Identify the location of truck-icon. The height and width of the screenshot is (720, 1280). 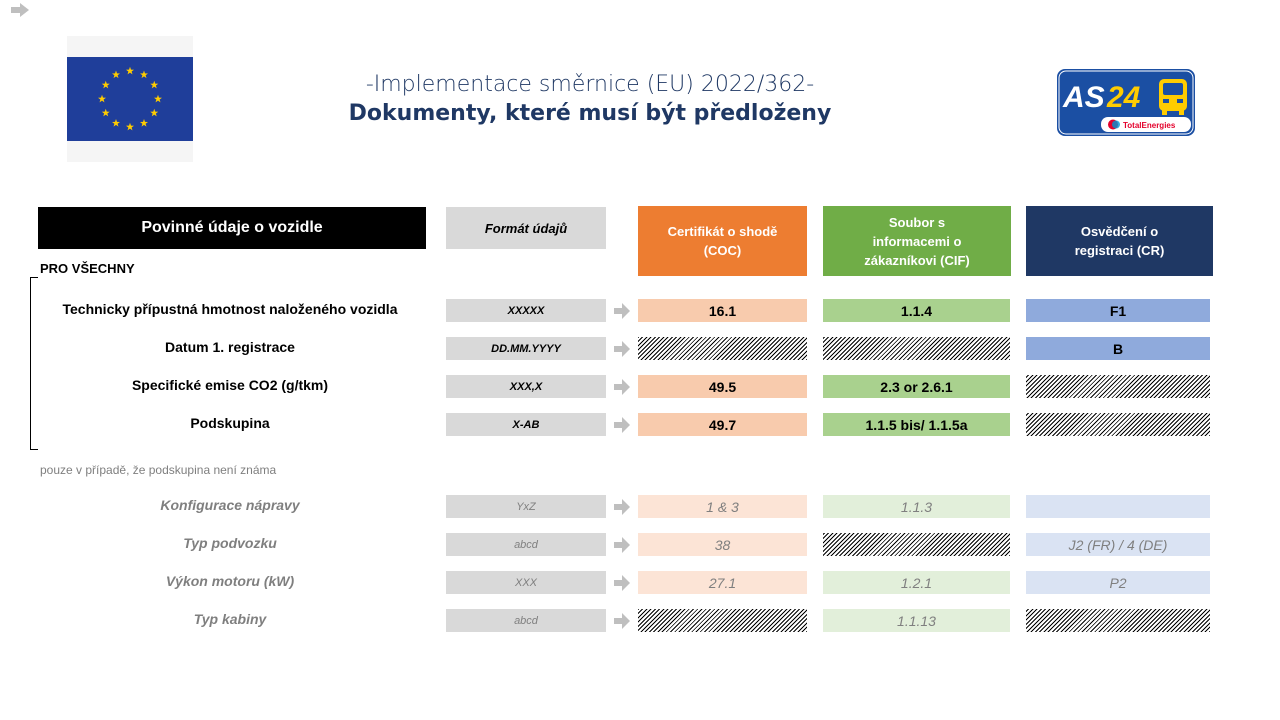
(1173, 97).